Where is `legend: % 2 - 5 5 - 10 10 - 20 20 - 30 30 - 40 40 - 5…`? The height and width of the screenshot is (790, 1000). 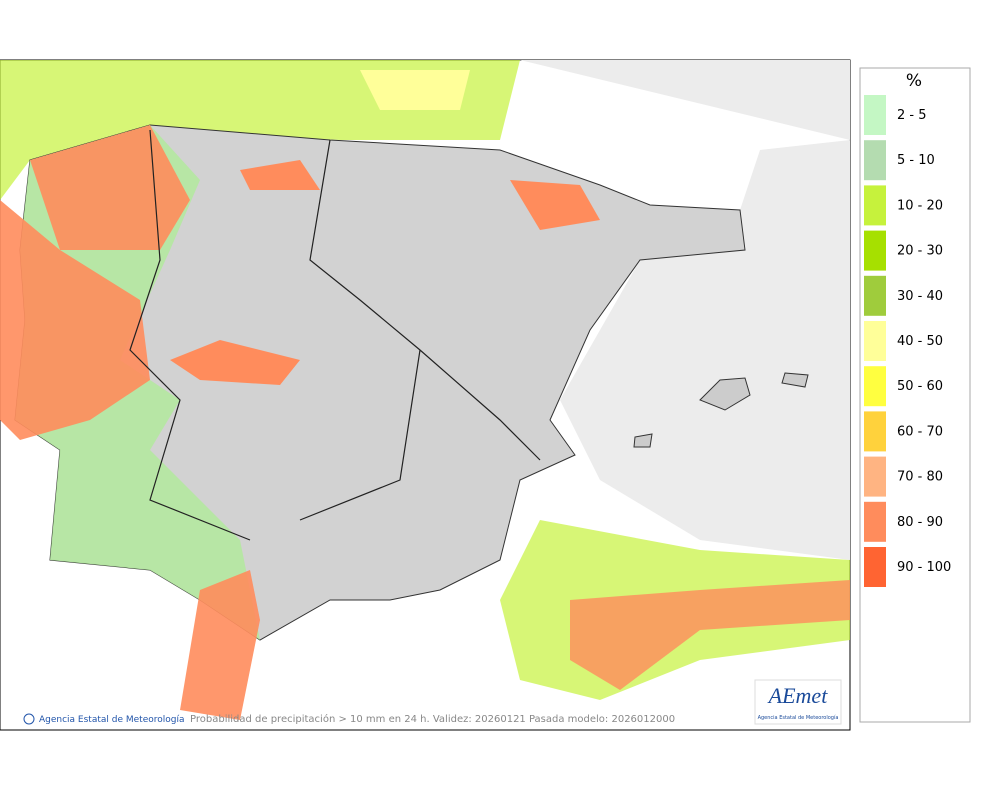
legend: % 2 - 5 5 - 10 10 - 20 20 - 30 30 - 40 40 - 5… is located at coordinates (915, 395).